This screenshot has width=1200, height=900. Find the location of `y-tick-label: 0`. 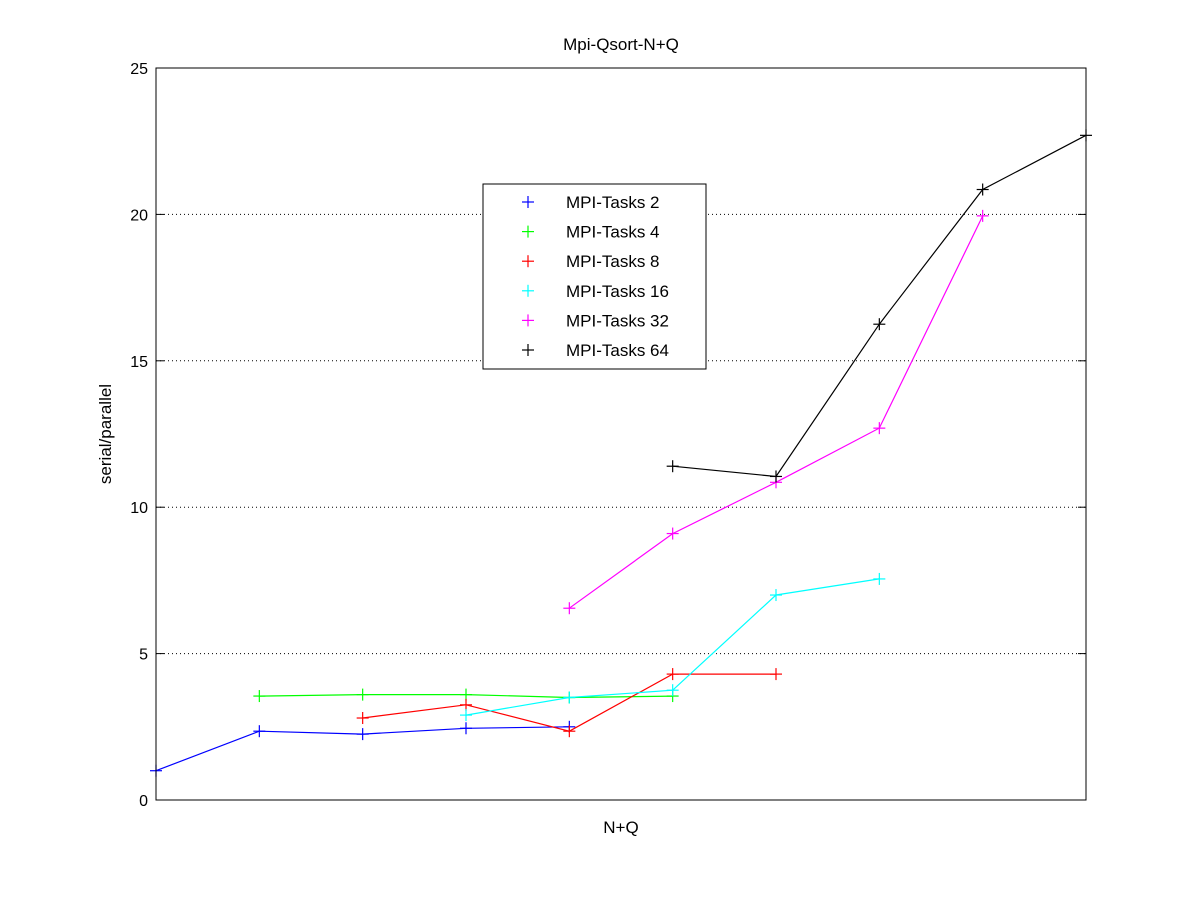

y-tick-label: 0 is located at coordinates (143, 801).